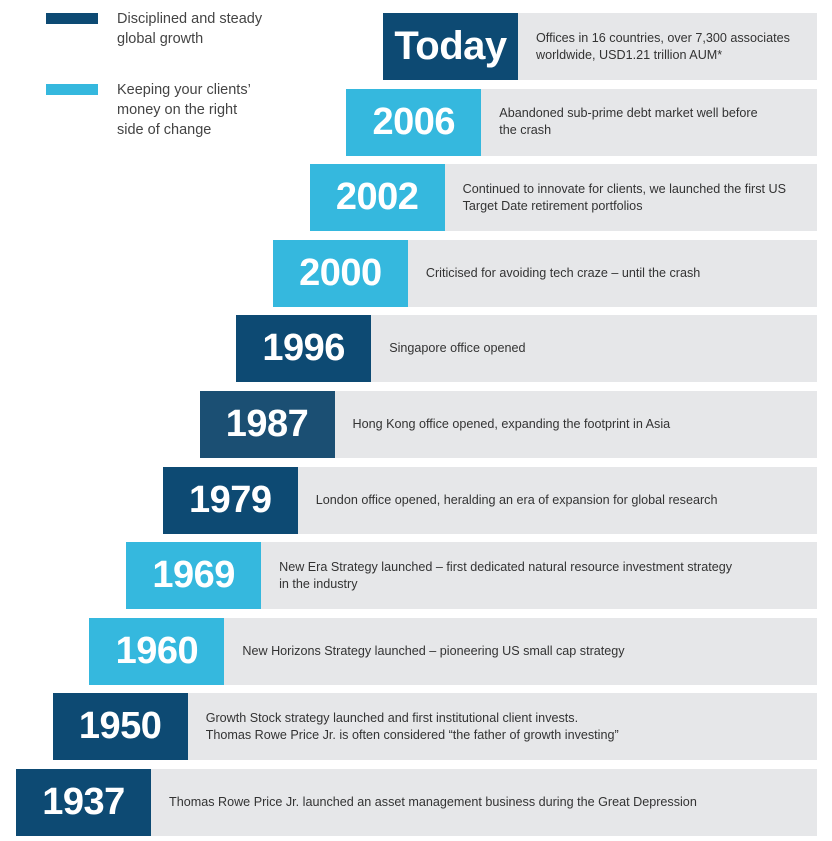 This screenshot has height=841, width=832. What do you see at coordinates (157, 651) in the screenshot?
I see `year-box: 1960` at bounding box center [157, 651].